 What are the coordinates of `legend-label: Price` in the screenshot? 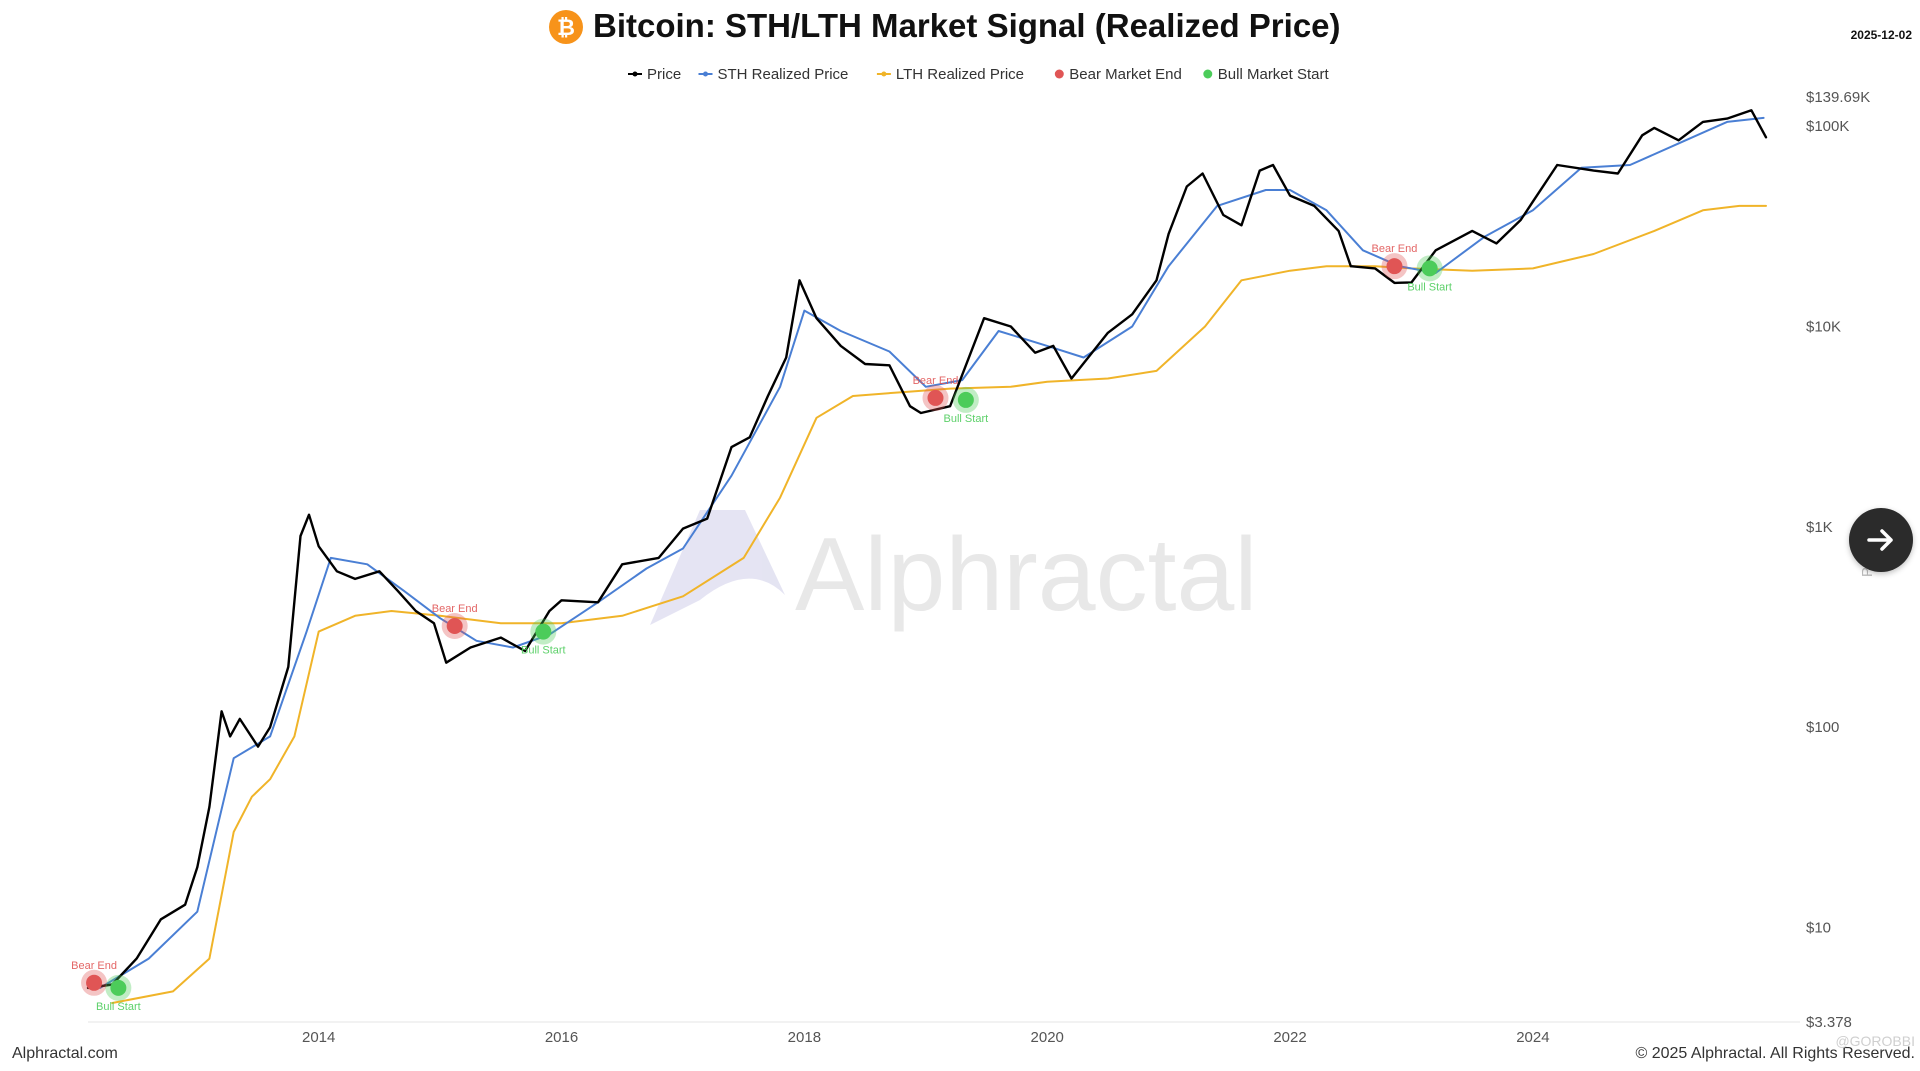 It's located at (664, 74).